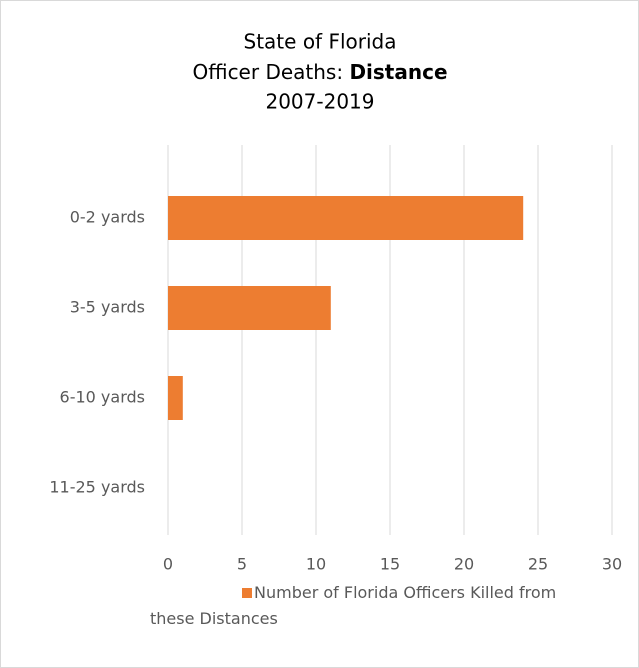 Image resolution: width=639 pixels, height=668 pixels. Describe the element at coordinates (270, 72) in the screenshot. I see `title-part: Officer Deaths:` at that location.